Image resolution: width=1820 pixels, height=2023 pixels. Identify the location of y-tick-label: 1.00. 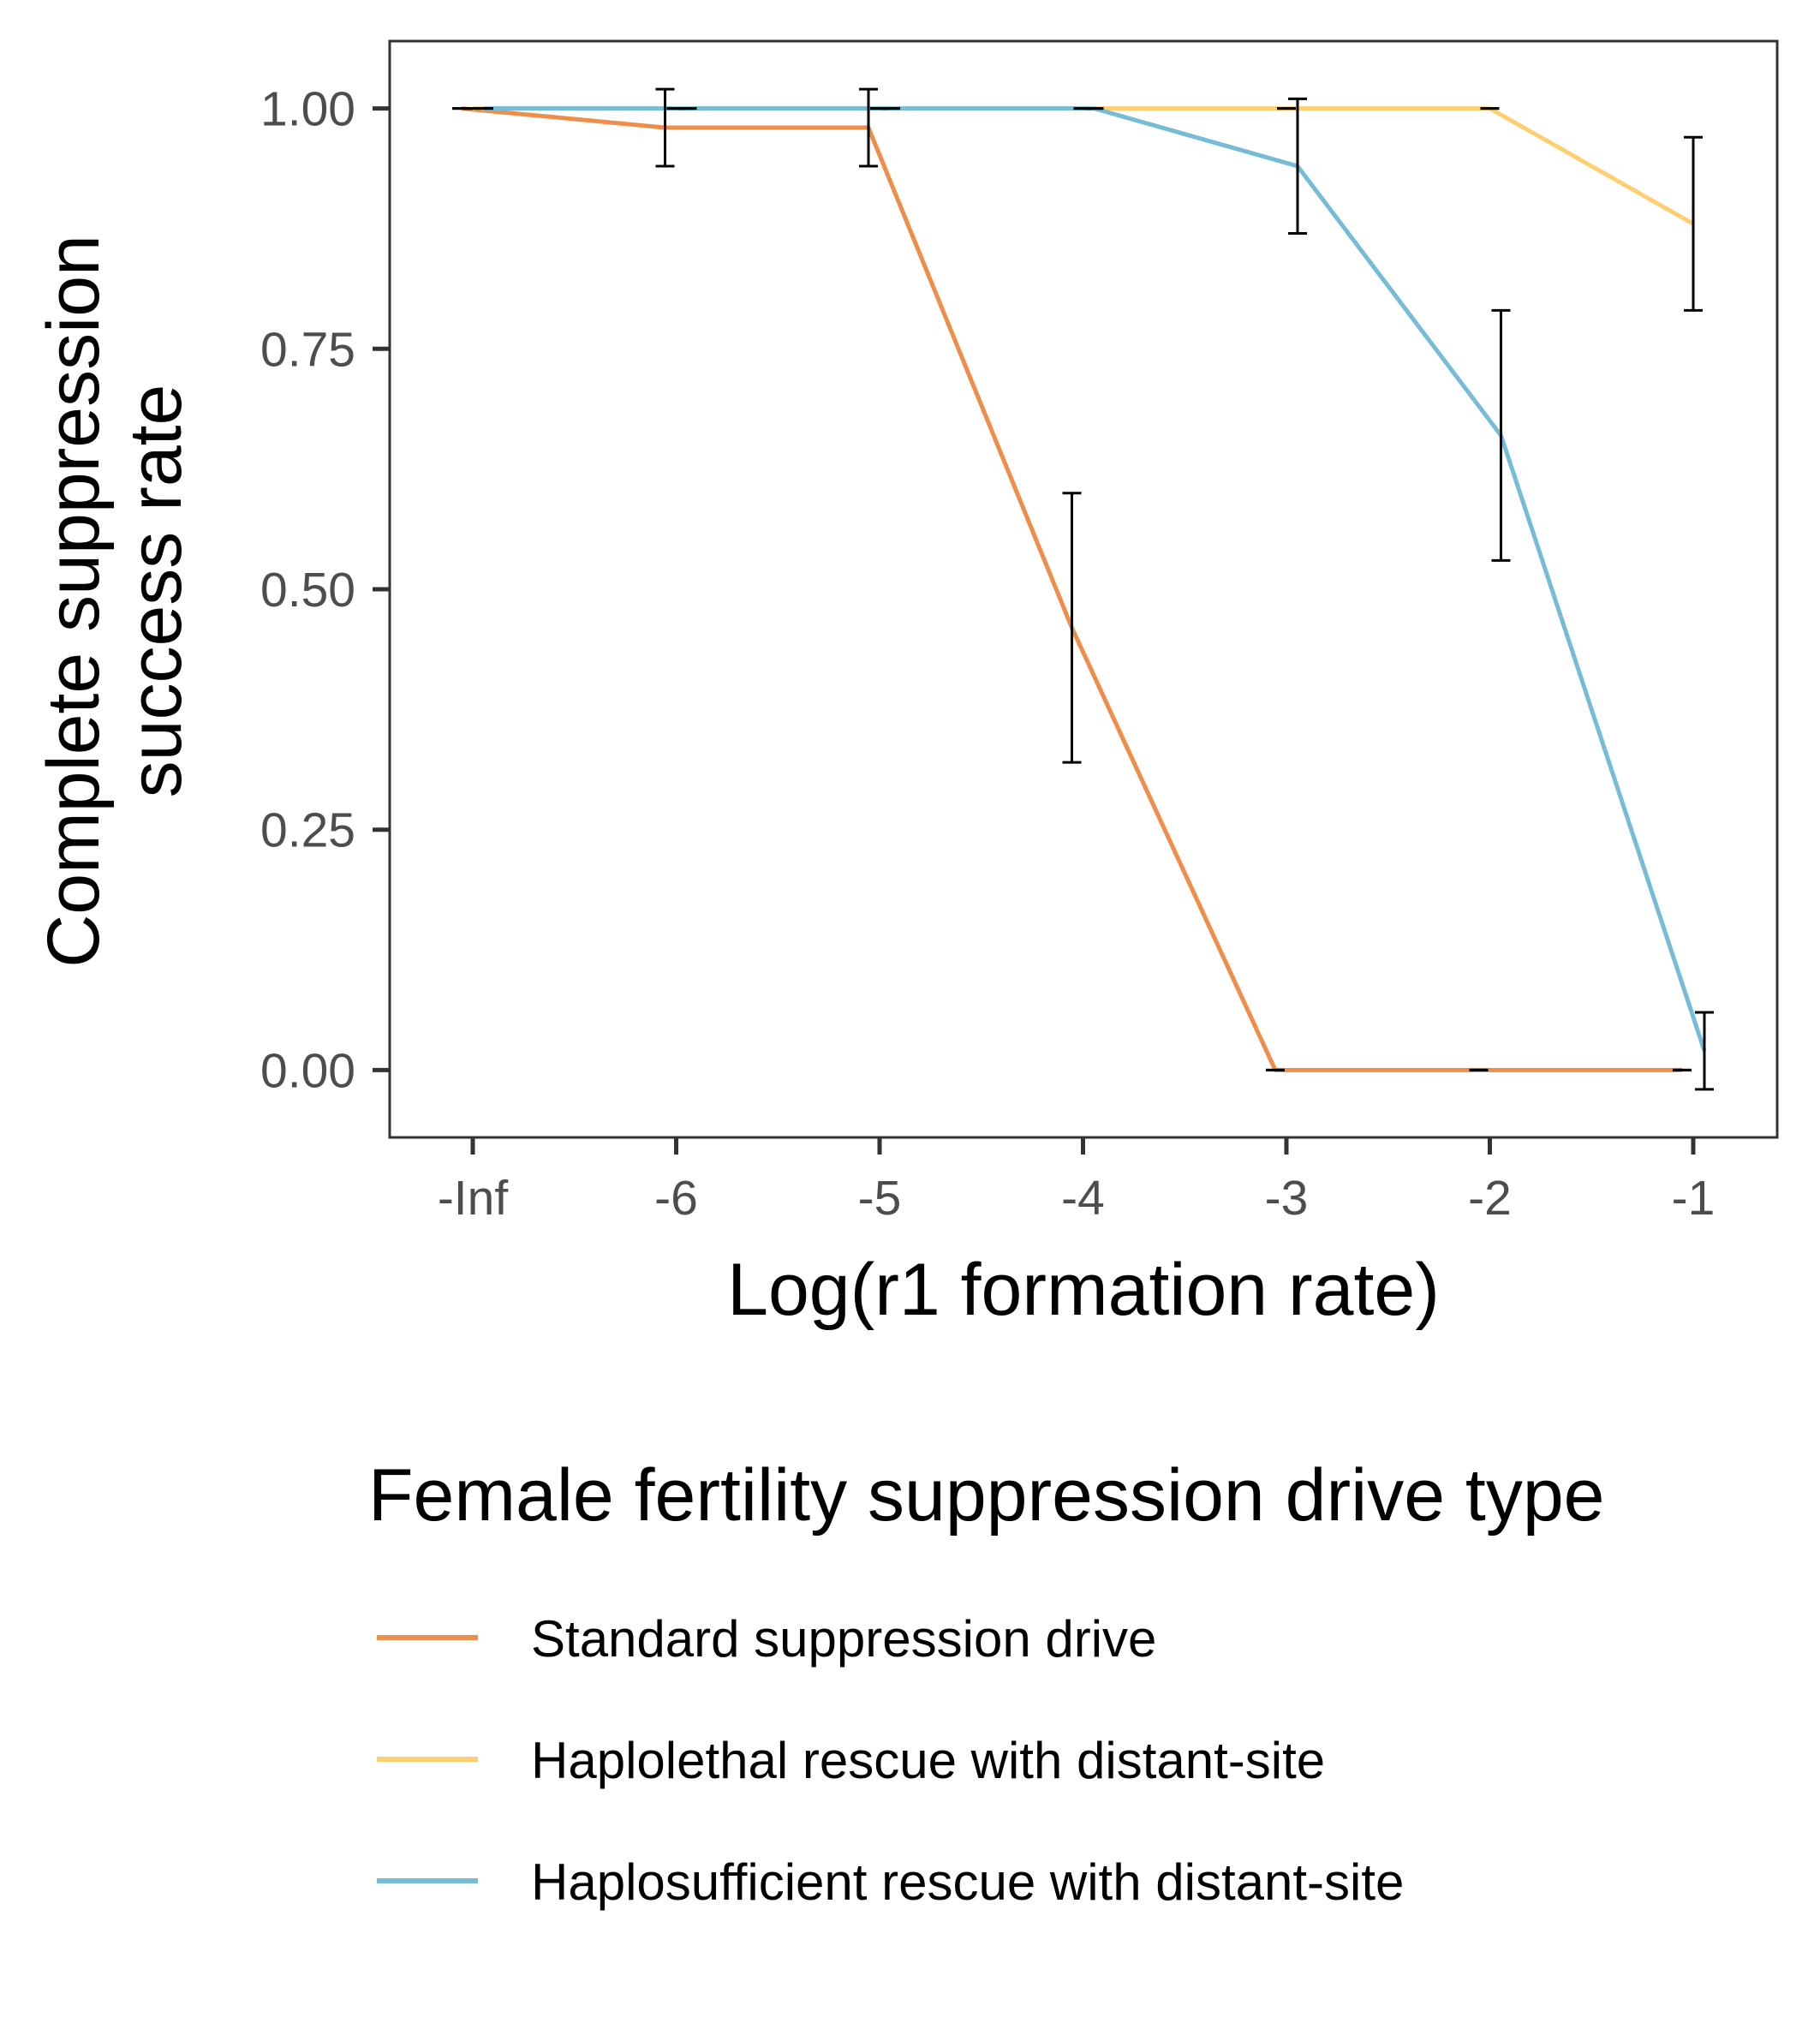
(307, 109).